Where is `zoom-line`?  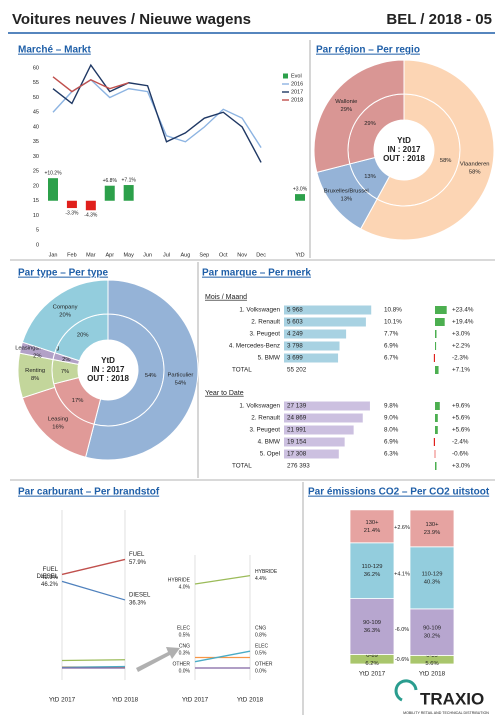 zoom-line is located at coordinates (222, 656).